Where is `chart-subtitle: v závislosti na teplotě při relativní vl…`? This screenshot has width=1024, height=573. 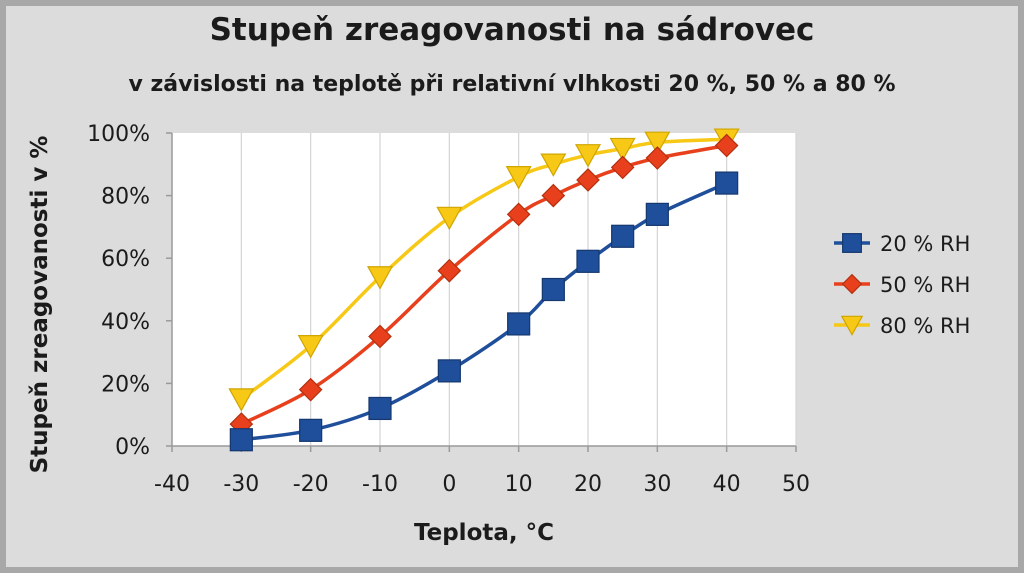
chart-subtitle: v závislosti na teplotě při relativní vl… is located at coordinates (512, 84).